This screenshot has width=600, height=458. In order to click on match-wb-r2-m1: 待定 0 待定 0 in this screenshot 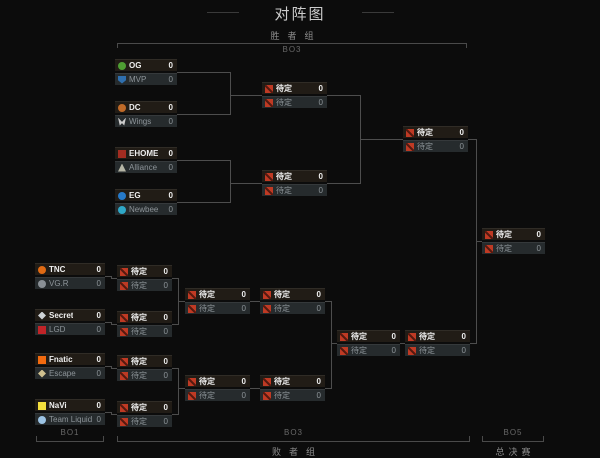, I will do `click(294, 96)`.